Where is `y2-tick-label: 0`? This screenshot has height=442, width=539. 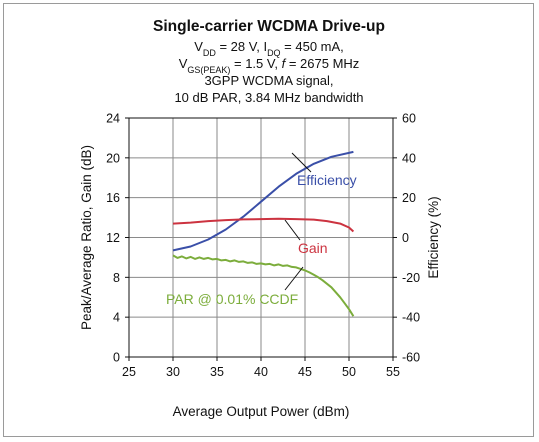
y2-tick-label: 0 is located at coordinates (405, 238).